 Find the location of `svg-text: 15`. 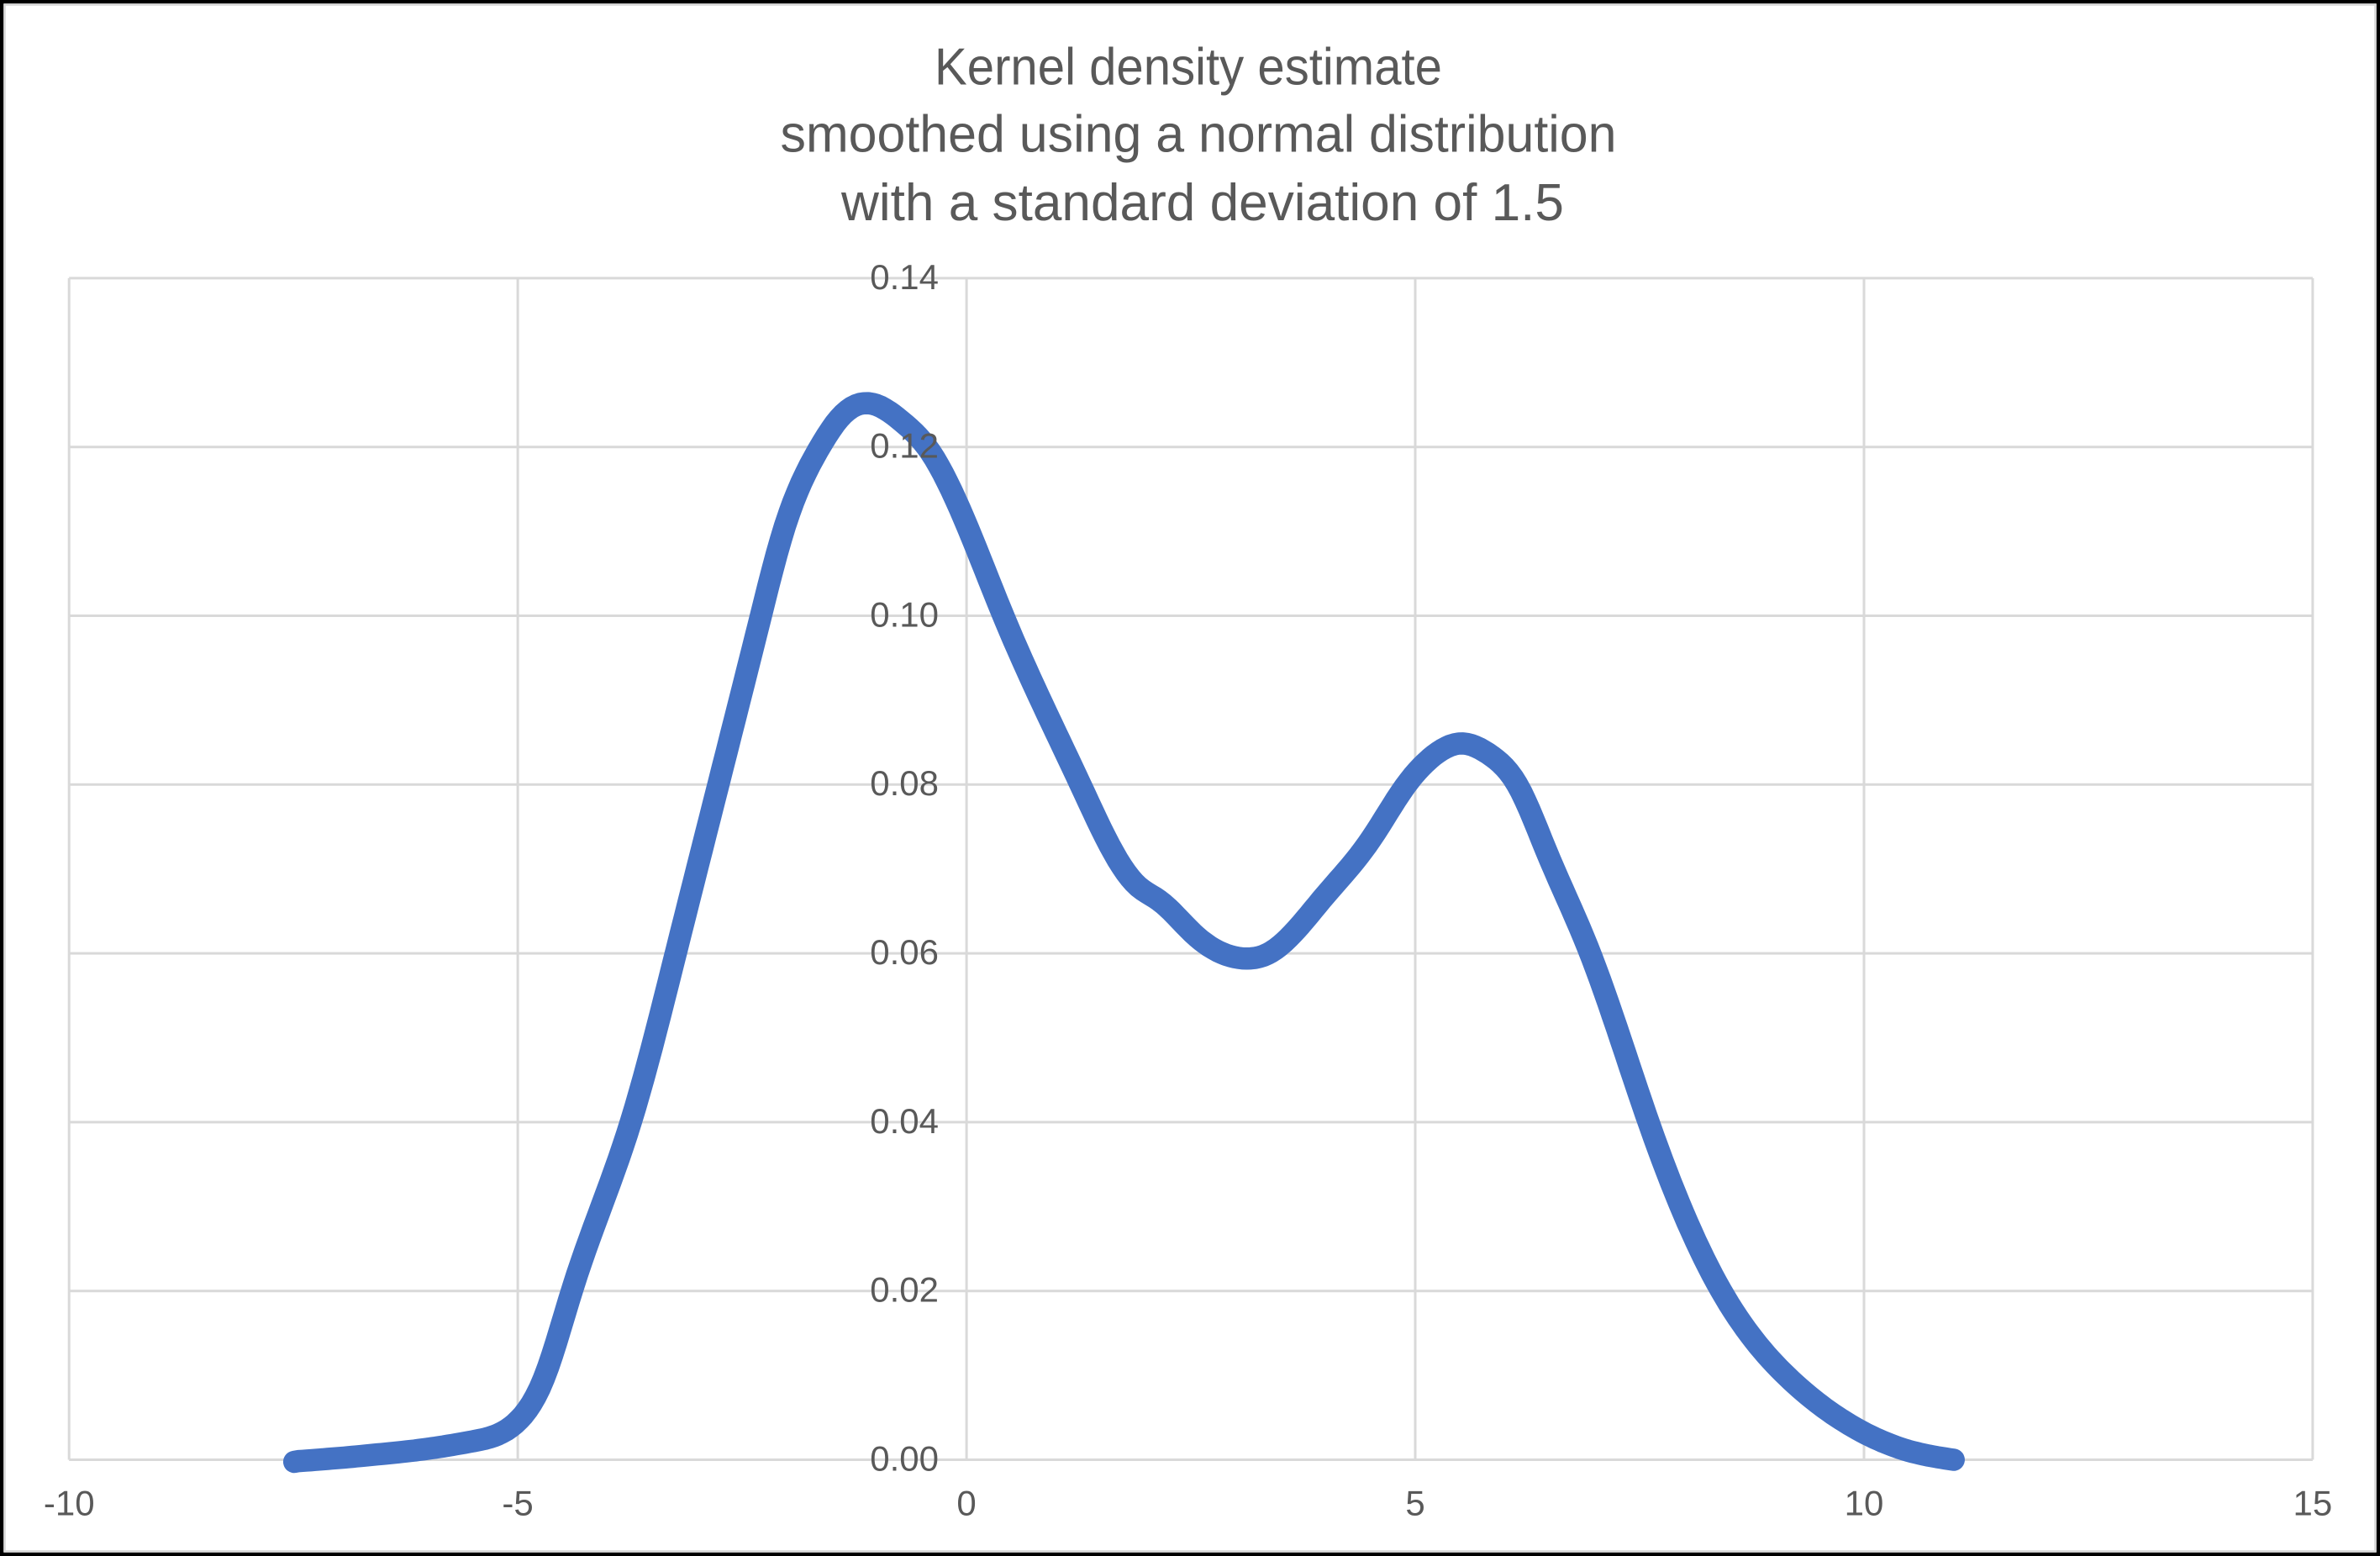

svg-text: 15 is located at coordinates (2313, 1503).